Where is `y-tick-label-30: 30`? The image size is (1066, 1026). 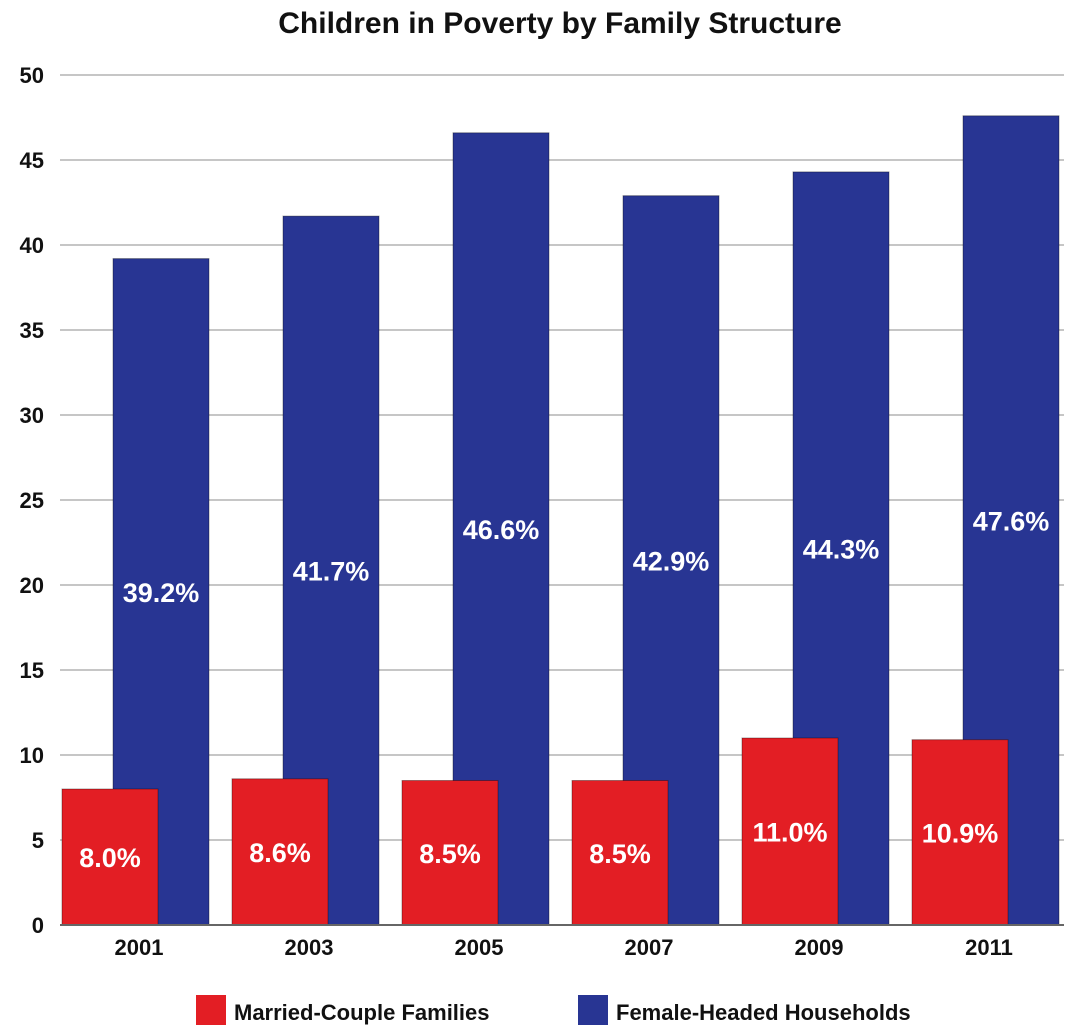
y-tick-label-30: 30 is located at coordinates (32, 415).